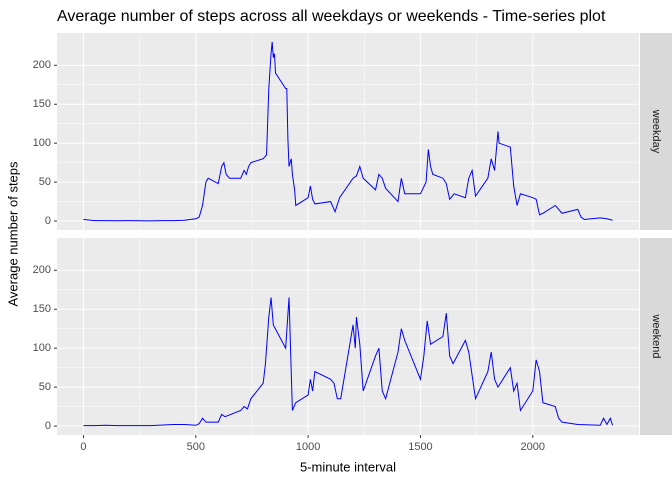  I want to click on y-axis-title: Average number of steps, so click(12, 234).